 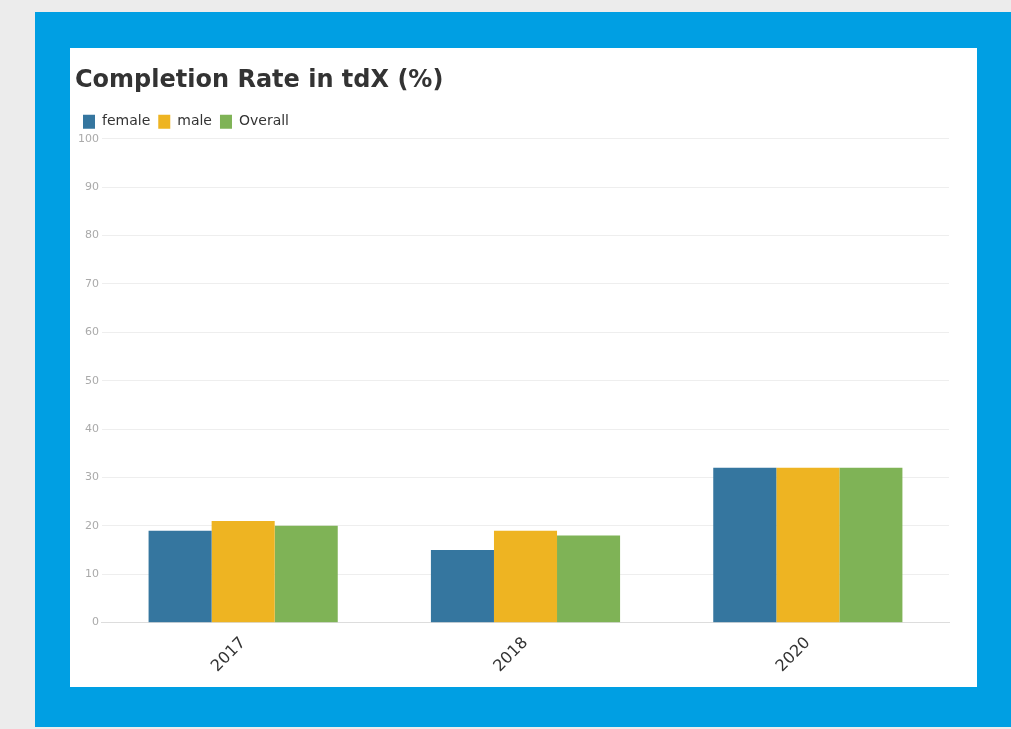 What do you see at coordinates (92, 525) in the screenshot?
I see `y-tick-label: 20` at bounding box center [92, 525].